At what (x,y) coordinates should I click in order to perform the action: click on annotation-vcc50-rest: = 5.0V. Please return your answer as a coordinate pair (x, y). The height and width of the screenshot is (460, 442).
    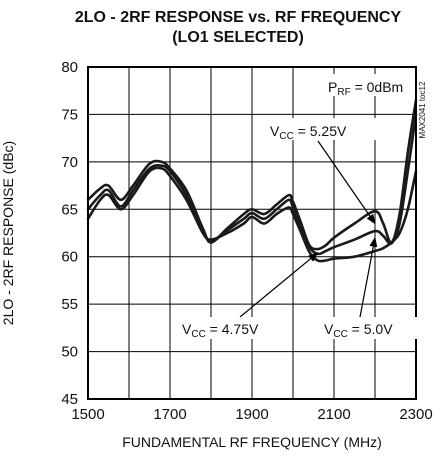
    Looking at the image, I should click on (370, 329).